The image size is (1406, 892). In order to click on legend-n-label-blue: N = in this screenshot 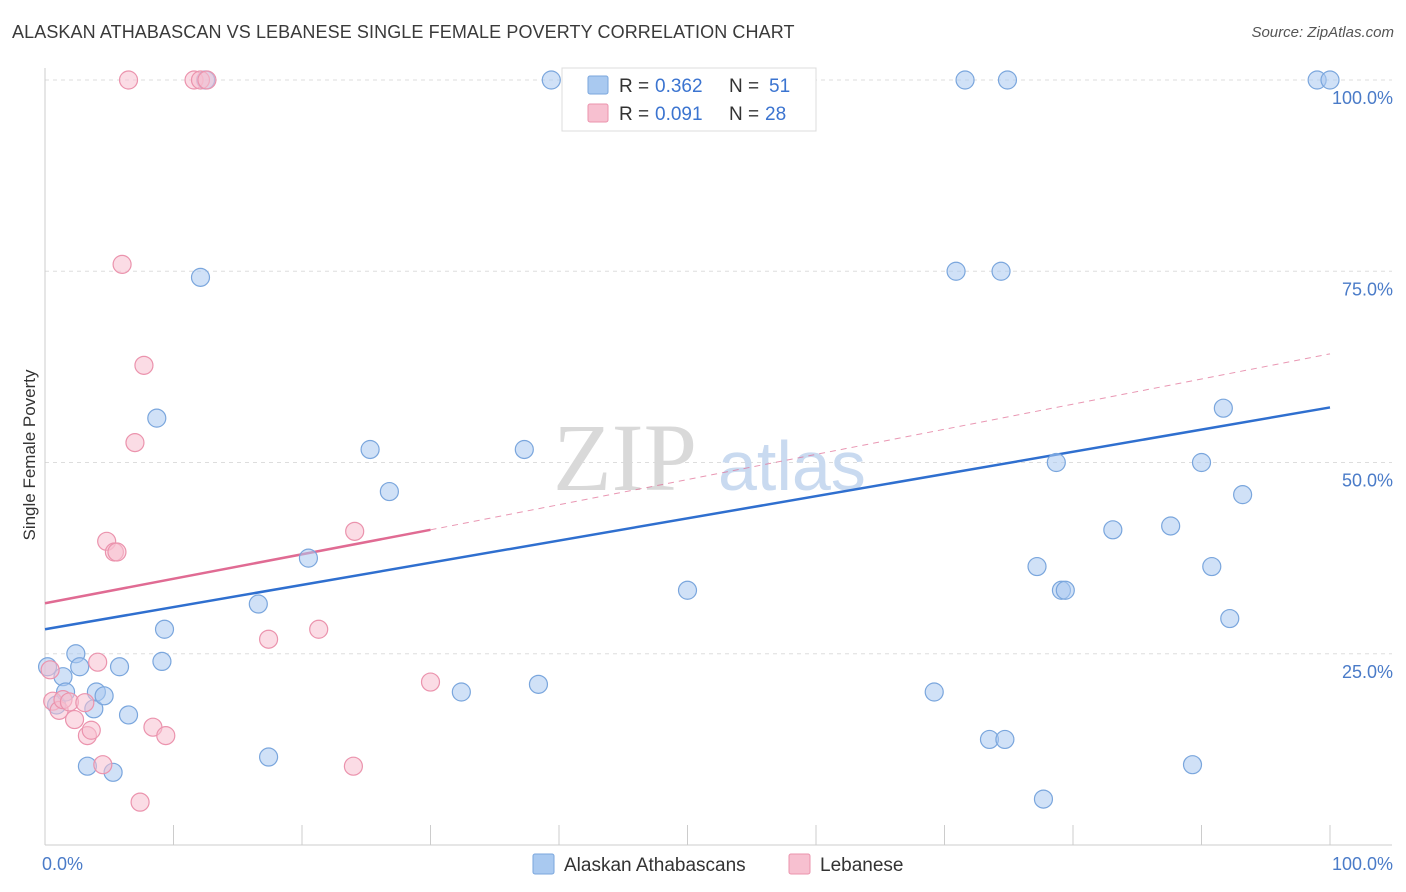, I will do `click(744, 86)`.